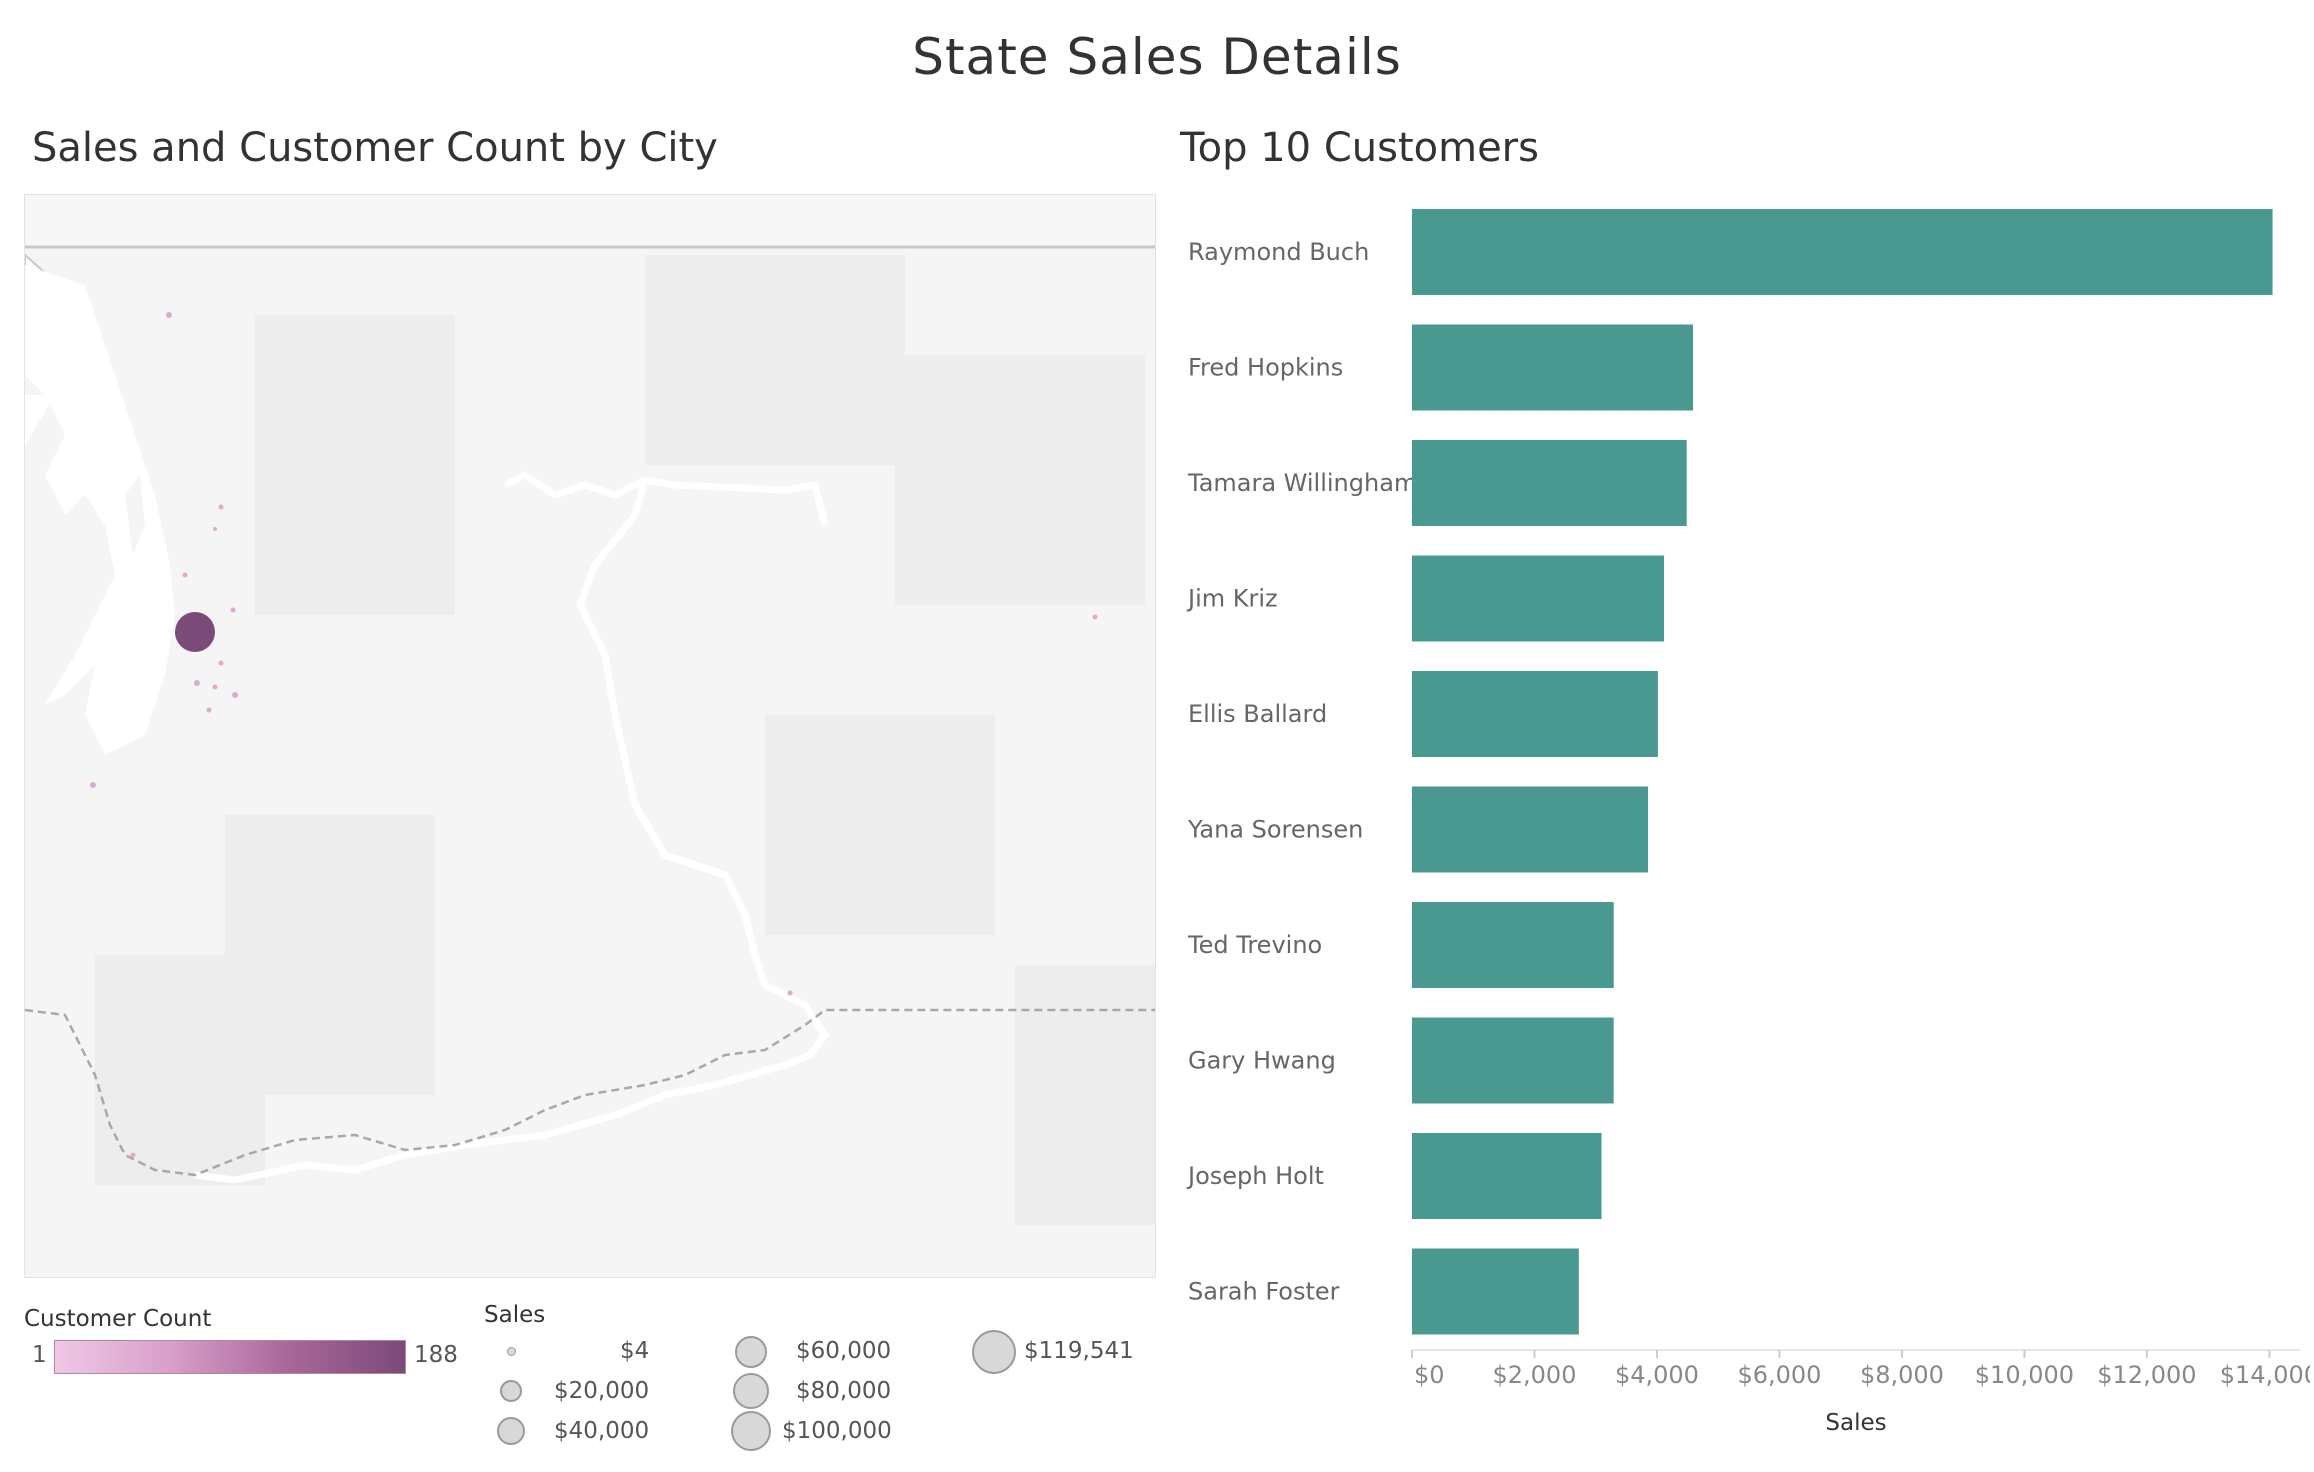 The height and width of the screenshot is (1472, 2314). Describe the element at coordinates (635, 1351) in the screenshot. I see `sales-legend-label: $4` at that location.